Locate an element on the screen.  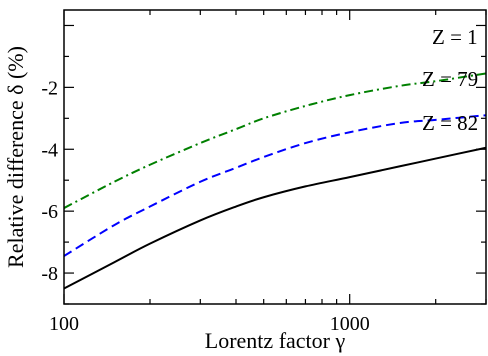
series-label-1: Z = 1 is located at coordinates (455, 37).